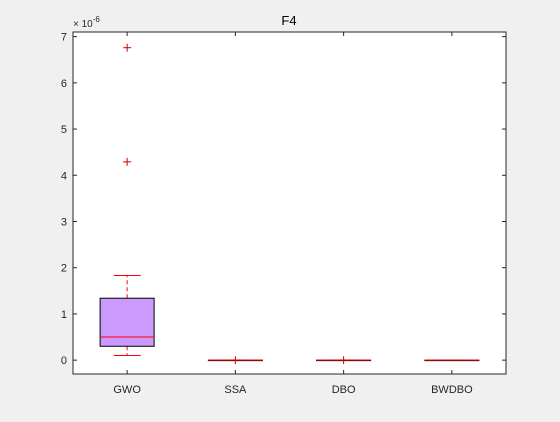  Describe the element at coordinates (452, 360) in the screenshot. I see `box-group-bwdbo` at that location.